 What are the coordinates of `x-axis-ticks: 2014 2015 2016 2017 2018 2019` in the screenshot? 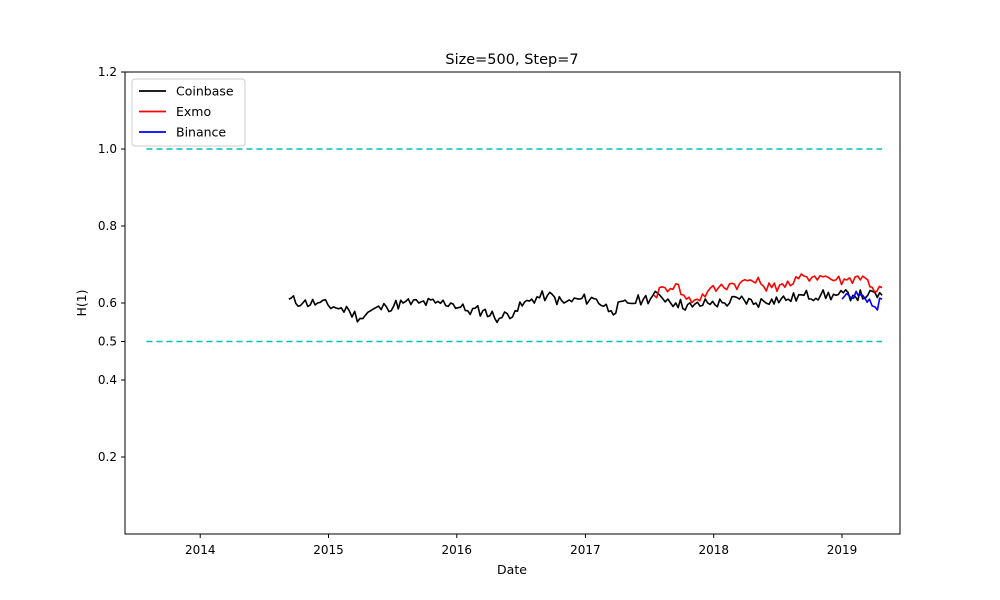 It's located at (521, 545).